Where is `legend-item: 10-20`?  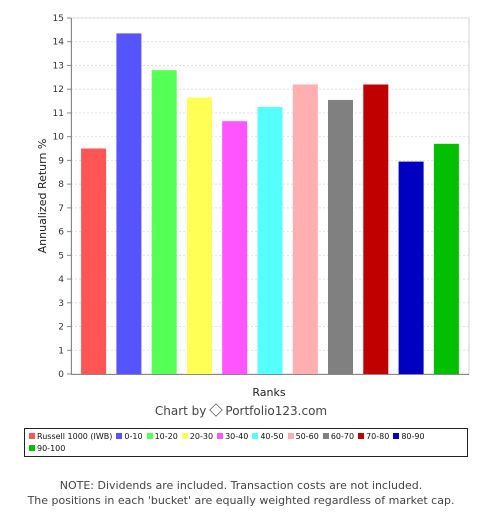
legend-item: 10-20 is located at coordinates (162, 437).